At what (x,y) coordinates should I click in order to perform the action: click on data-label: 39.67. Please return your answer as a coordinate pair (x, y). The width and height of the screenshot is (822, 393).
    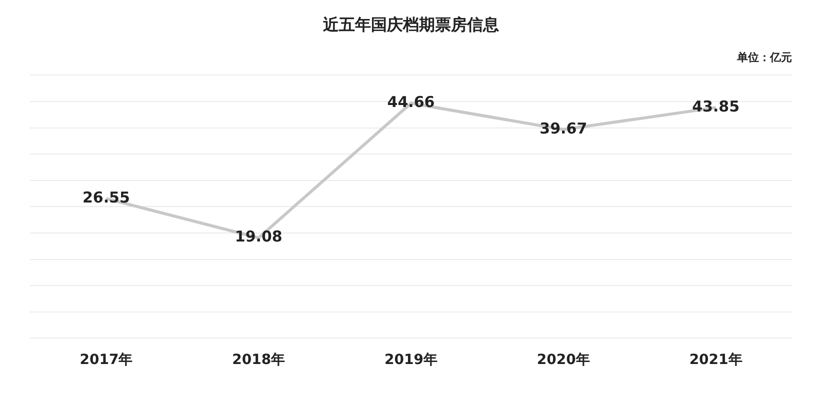
    Looking at the image, I should click on (564, 128).